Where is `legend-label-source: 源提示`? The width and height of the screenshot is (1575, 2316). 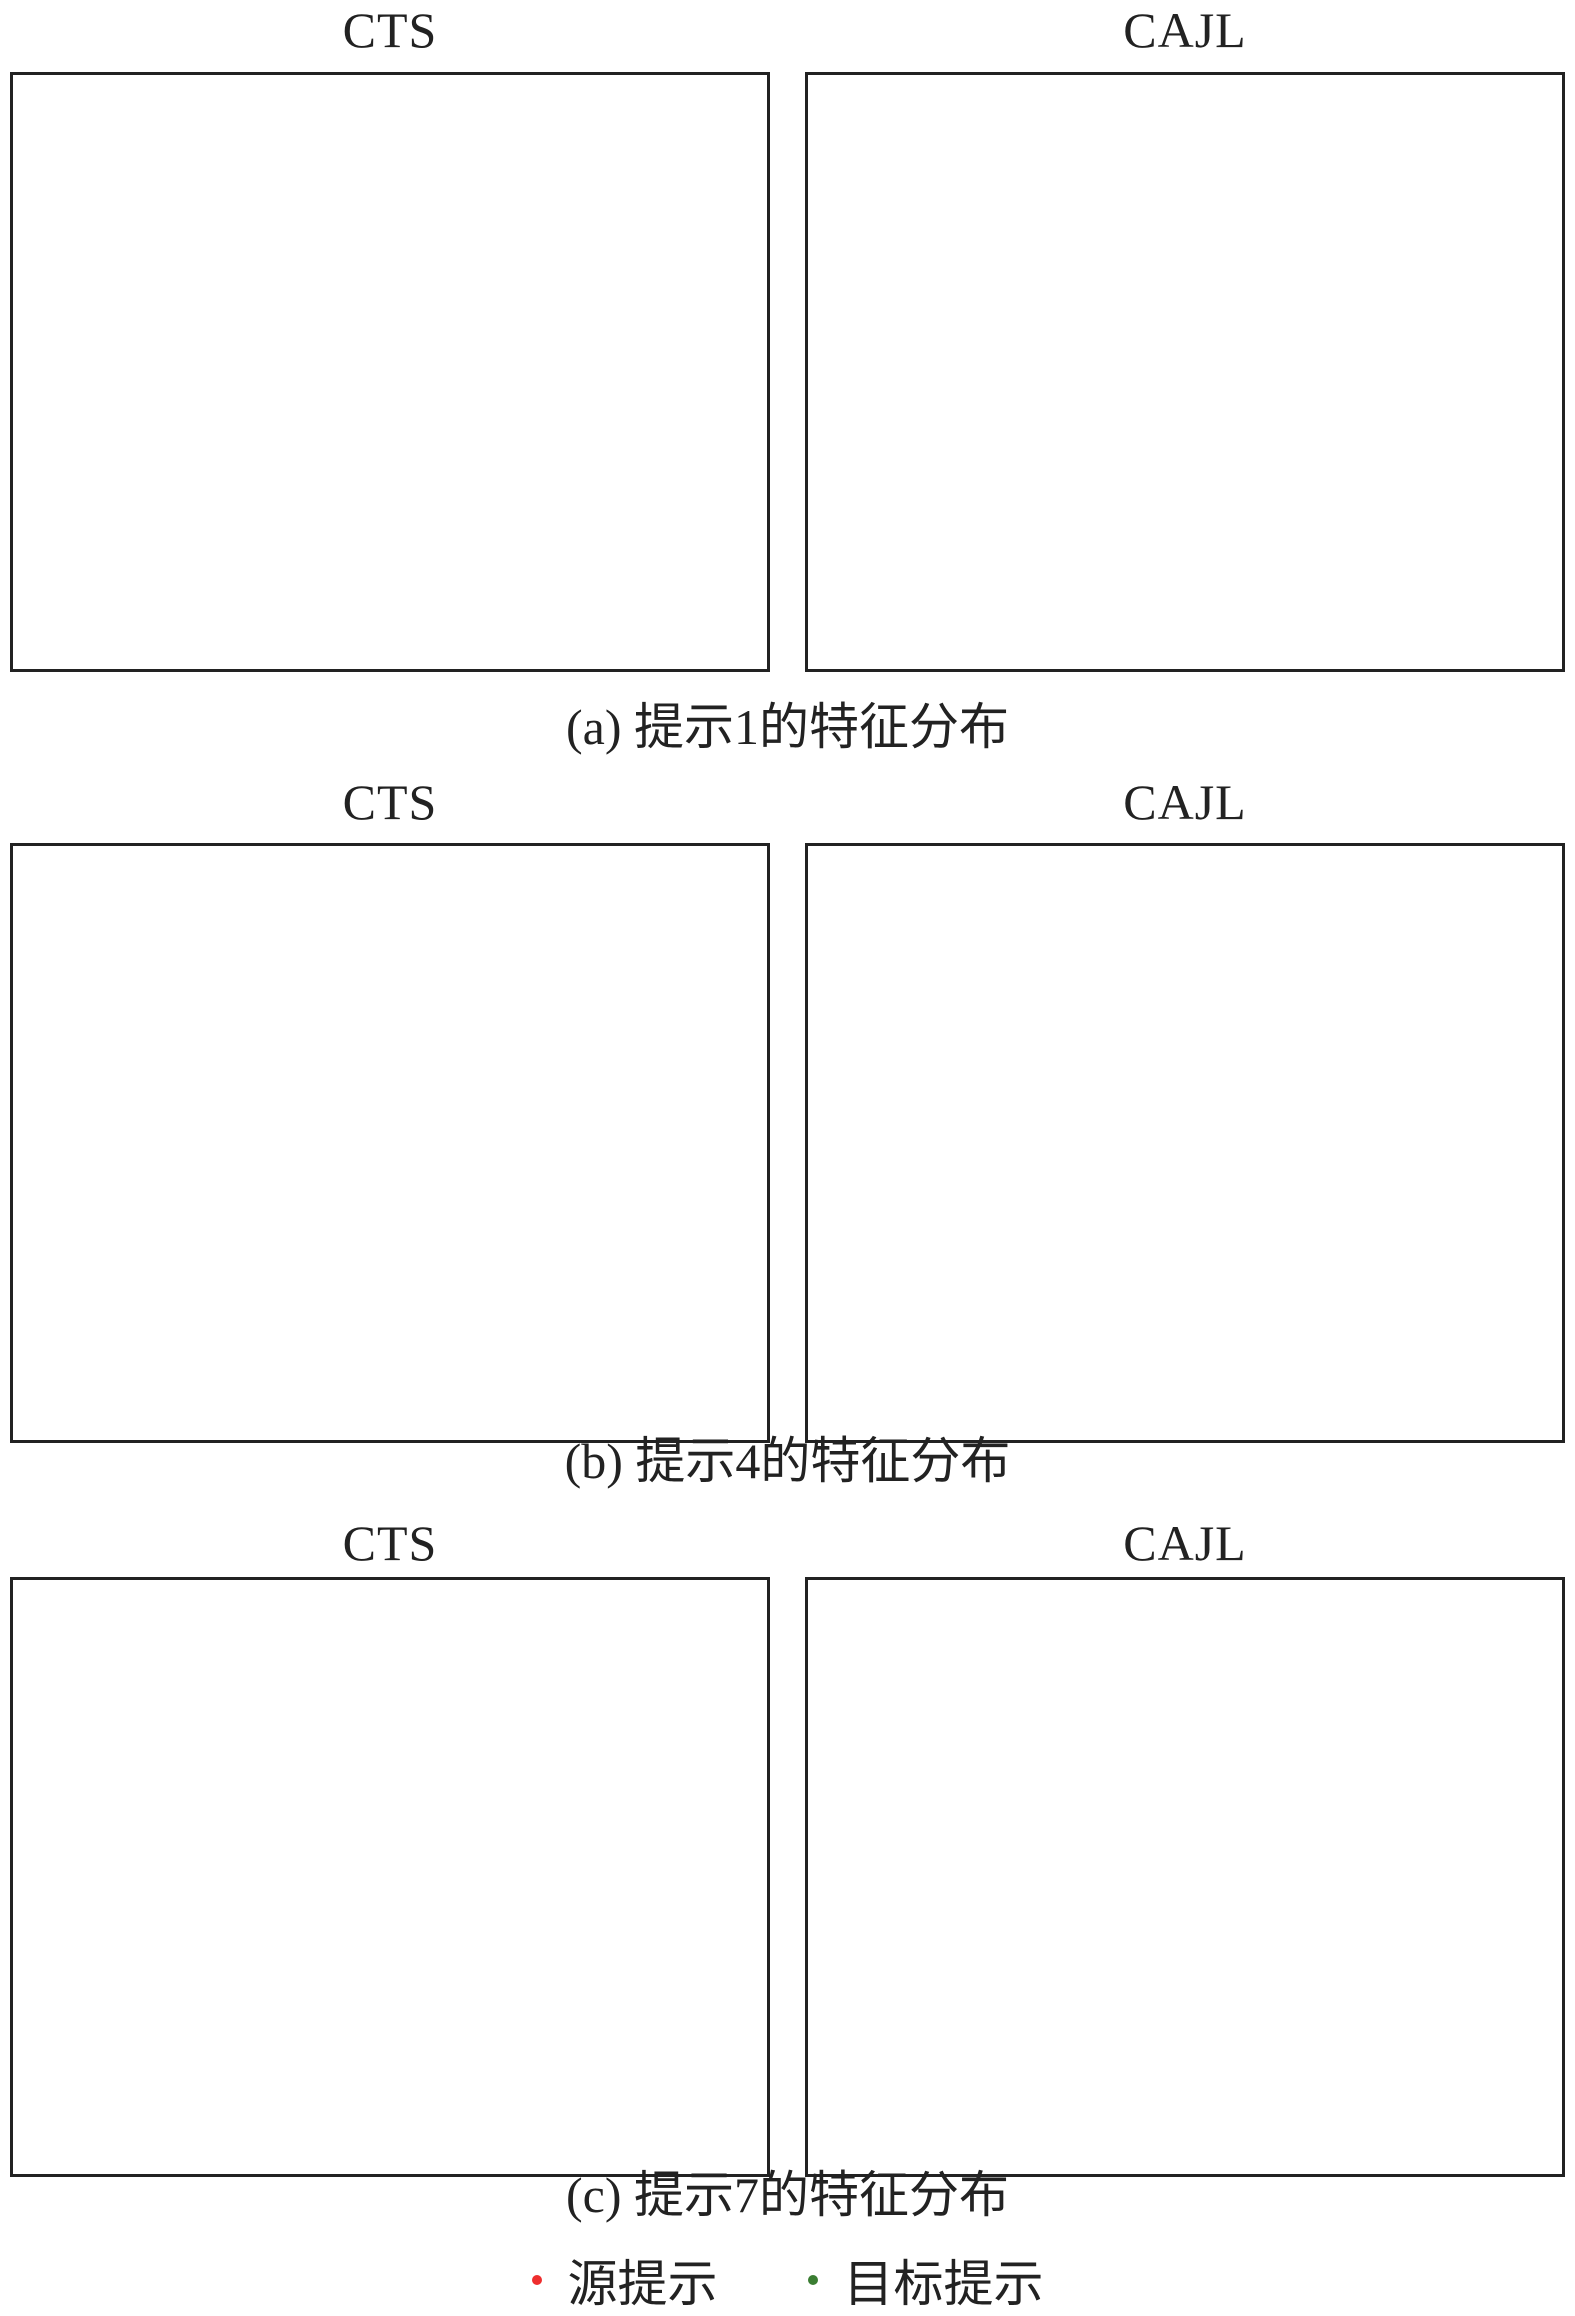
legend-label-source: 源提示 is located at coordinates (642, 2284).